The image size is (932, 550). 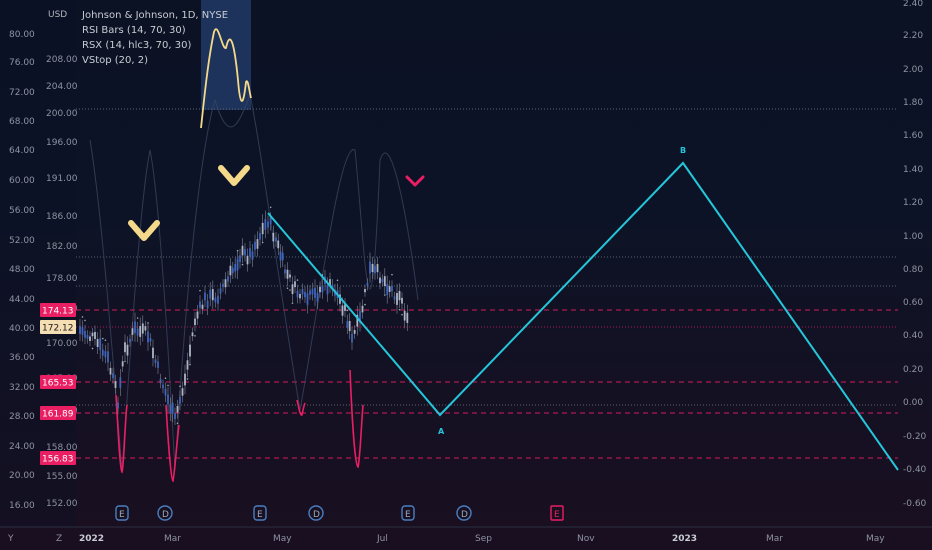 I want to click on left-price-tick: 191.00, so click(x=62, y=179).